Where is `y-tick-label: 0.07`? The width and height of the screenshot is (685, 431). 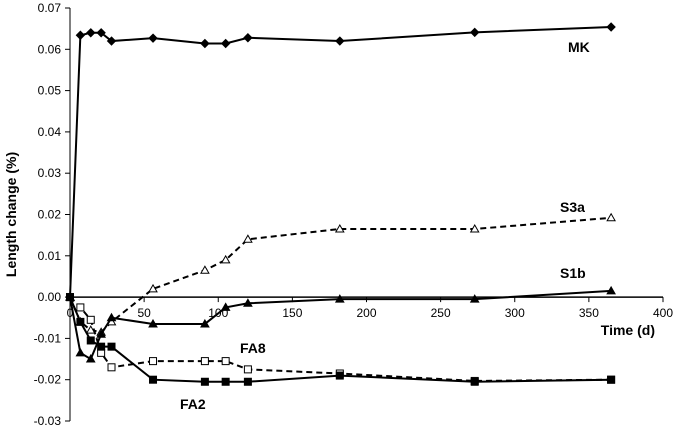 y-tick-label: 0.07 is located at coordinates (50, 8).